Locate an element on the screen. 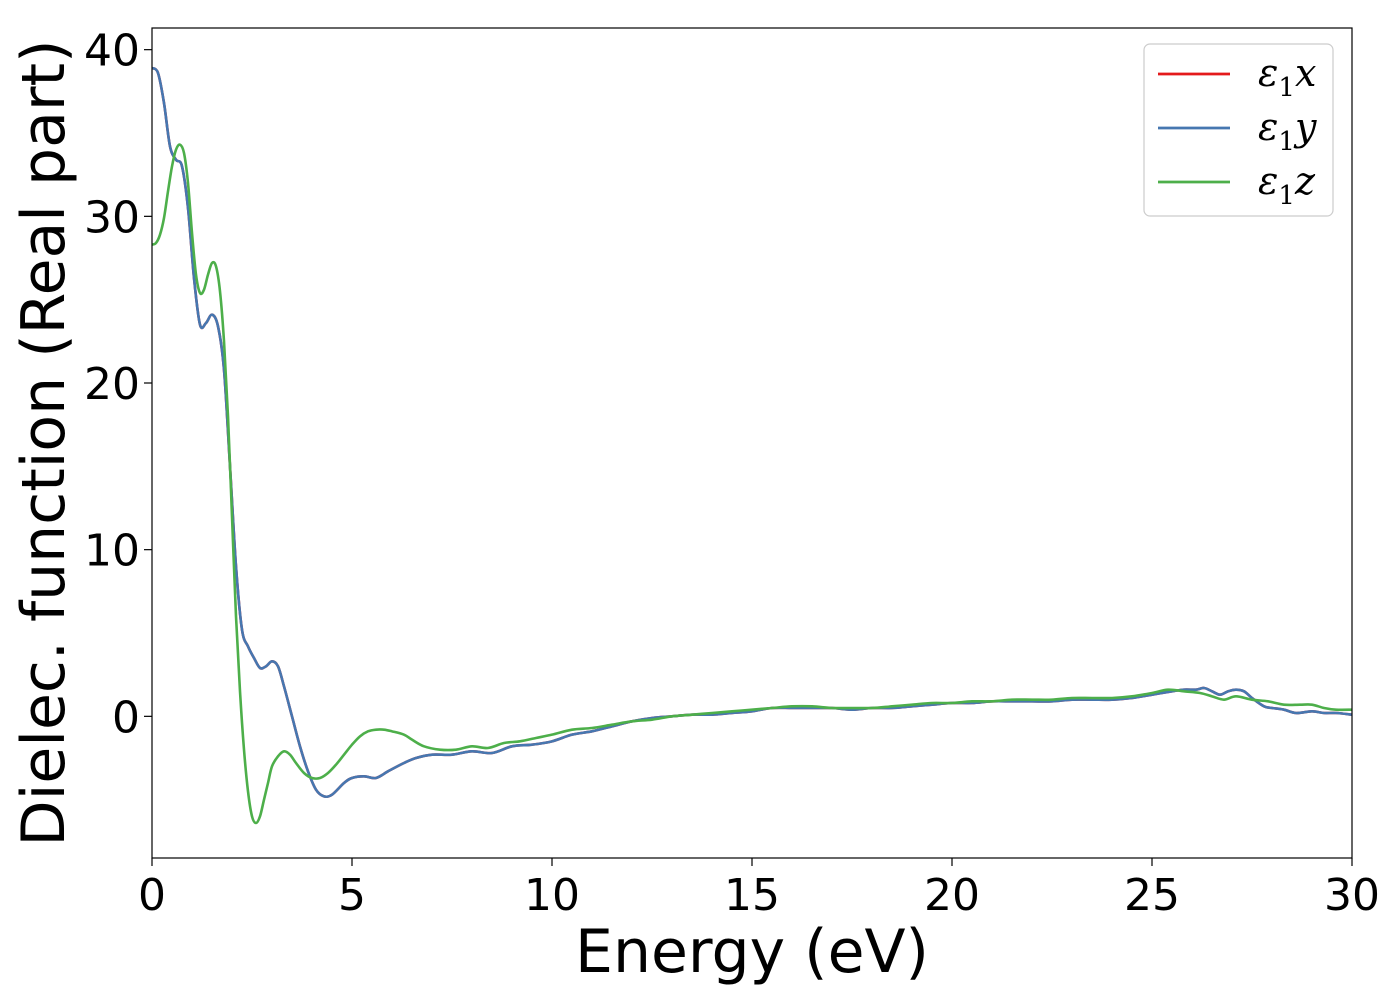 Image resolution: width=1400 pixels, height=1000 pixels. legend-label-z: ε1z is located at coordinates (1287, 185).